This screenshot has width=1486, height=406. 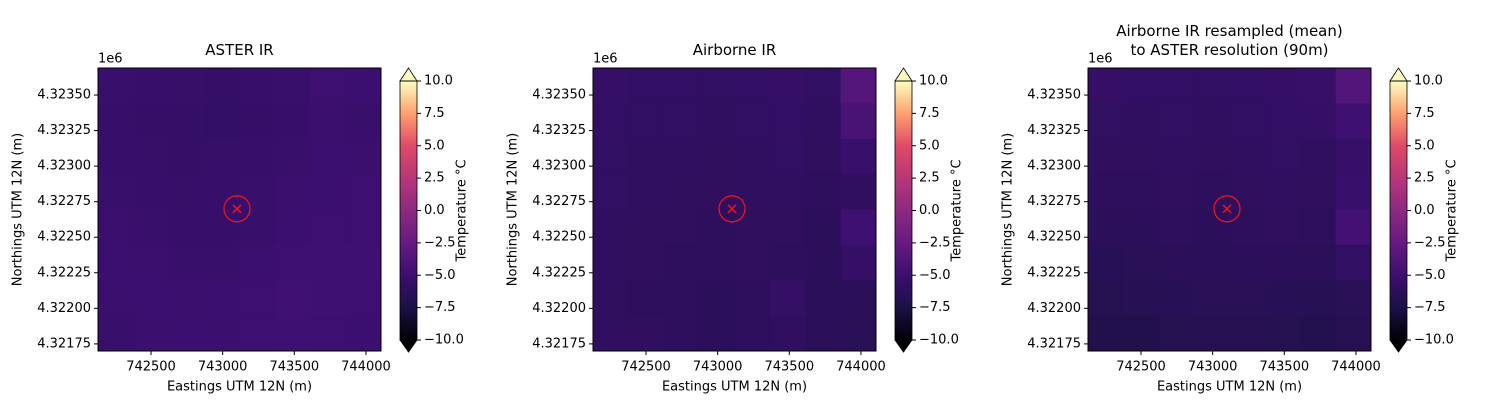 What do you see at coordinates (513, 209) in the screenshot?
I see `y-axis-label: Northings UTM 12N (m)` at bounding box center [513, 209].